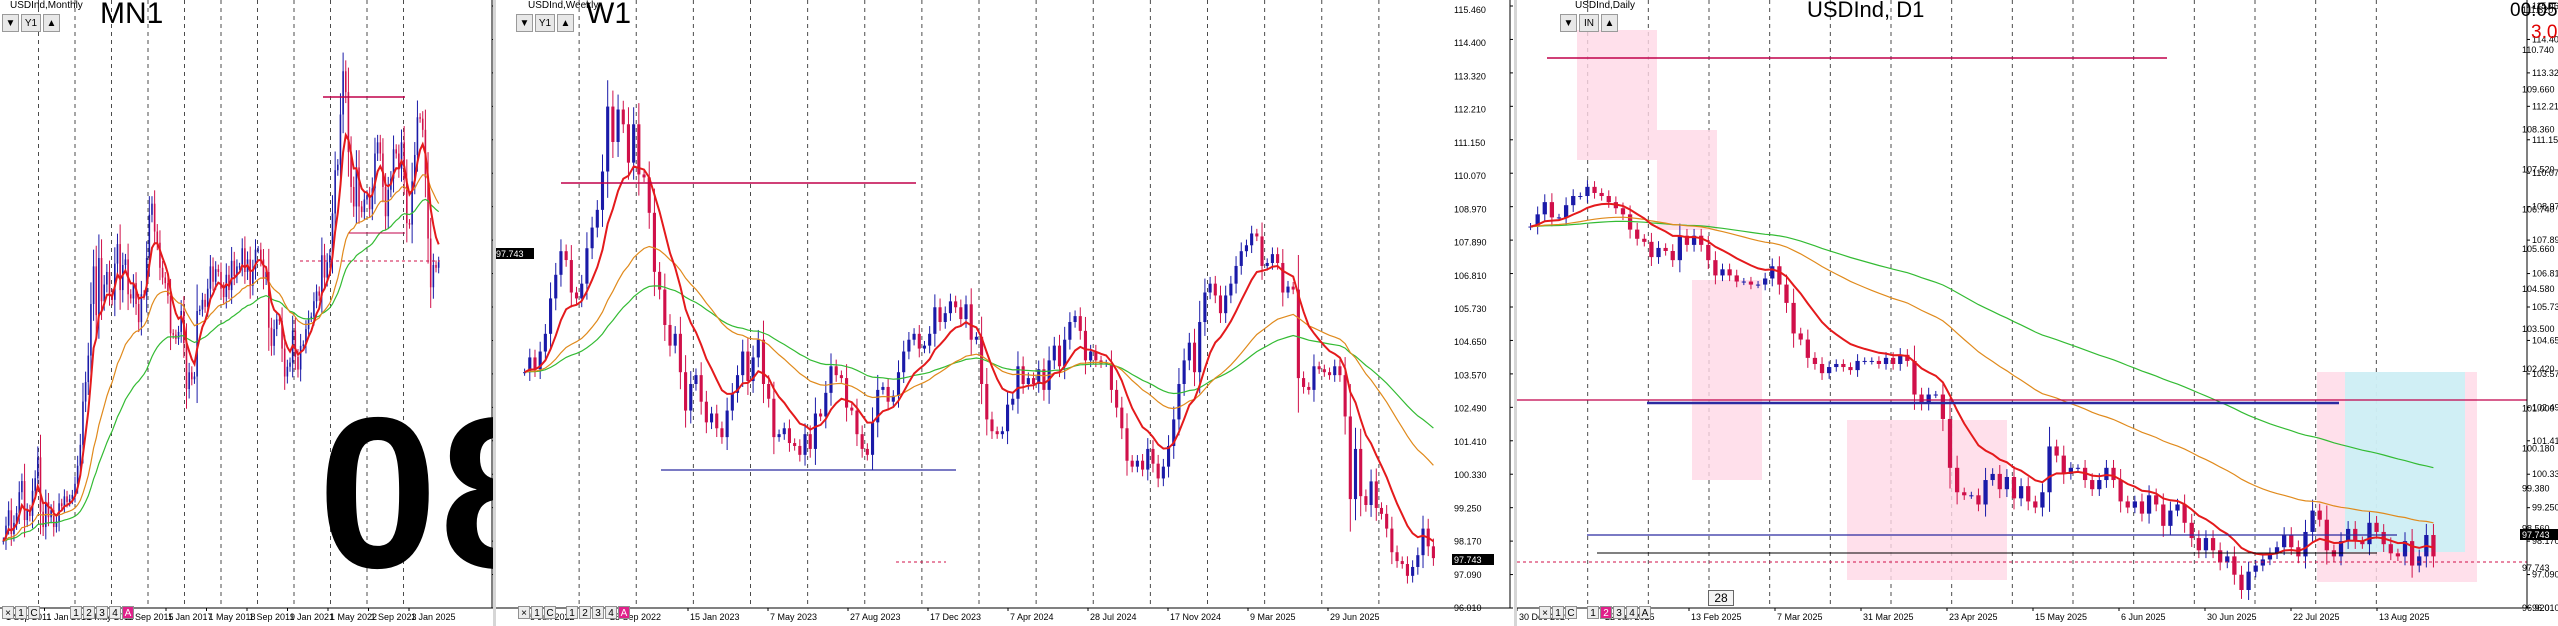  What do you see at coordinates (1589, 23) in the screenshot?
I see `timeframe-in-button: IN` at bounding box center [1589, 23].